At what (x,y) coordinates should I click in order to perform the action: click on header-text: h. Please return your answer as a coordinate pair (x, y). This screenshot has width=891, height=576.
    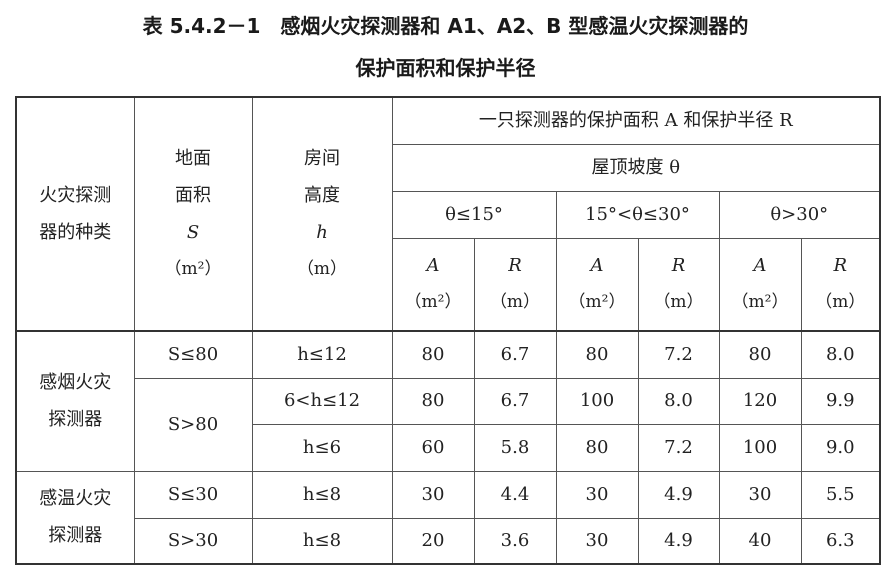
    Looking at the image, I should click on (322, 232).